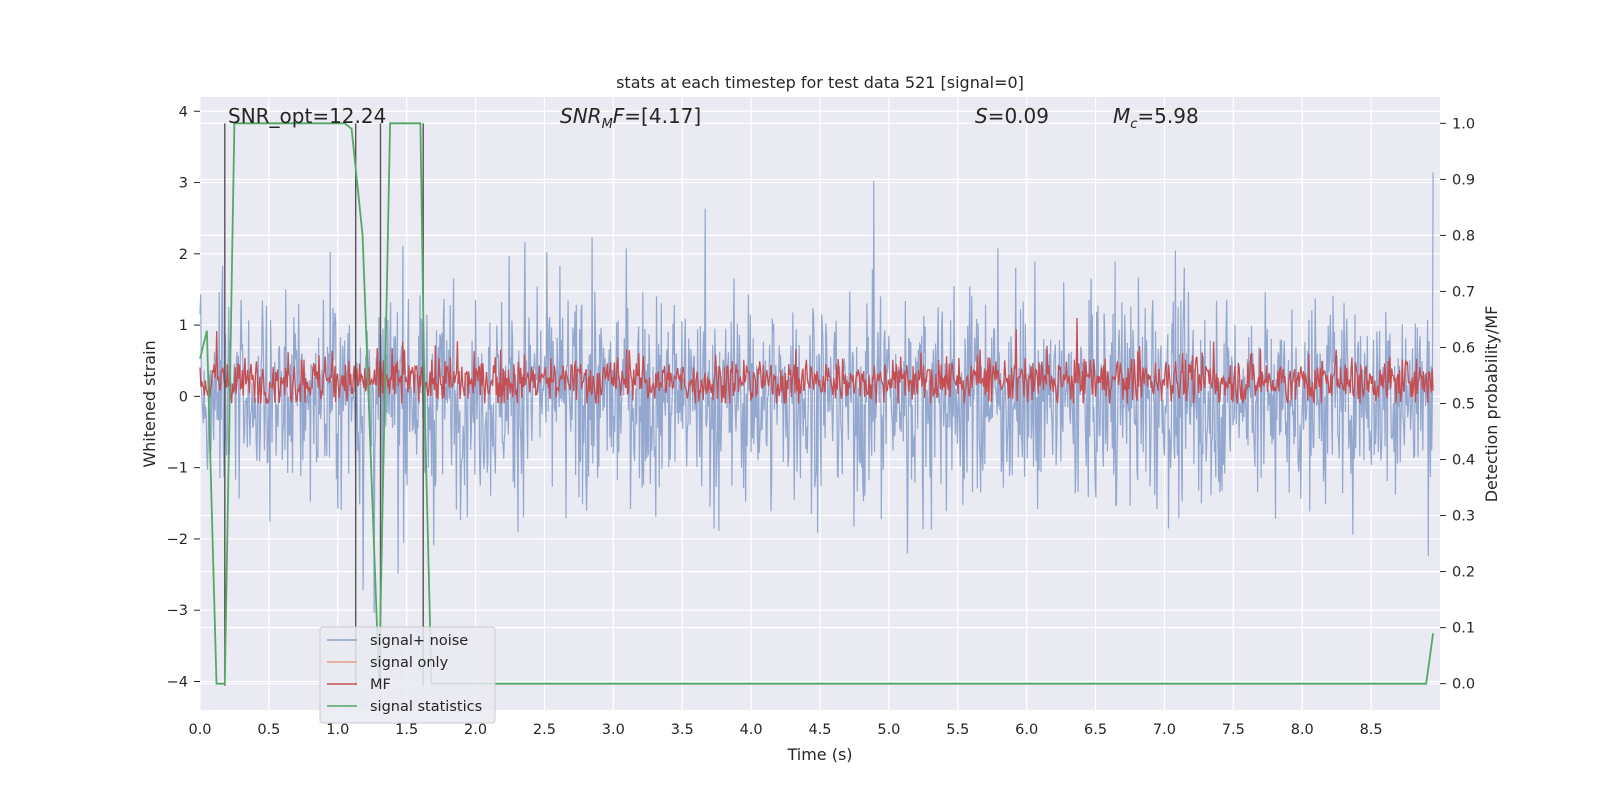 Image resolution: width=1600 pixels, height=800 pixels. I want to click on y-tick-label: −2, so click(177, 540).